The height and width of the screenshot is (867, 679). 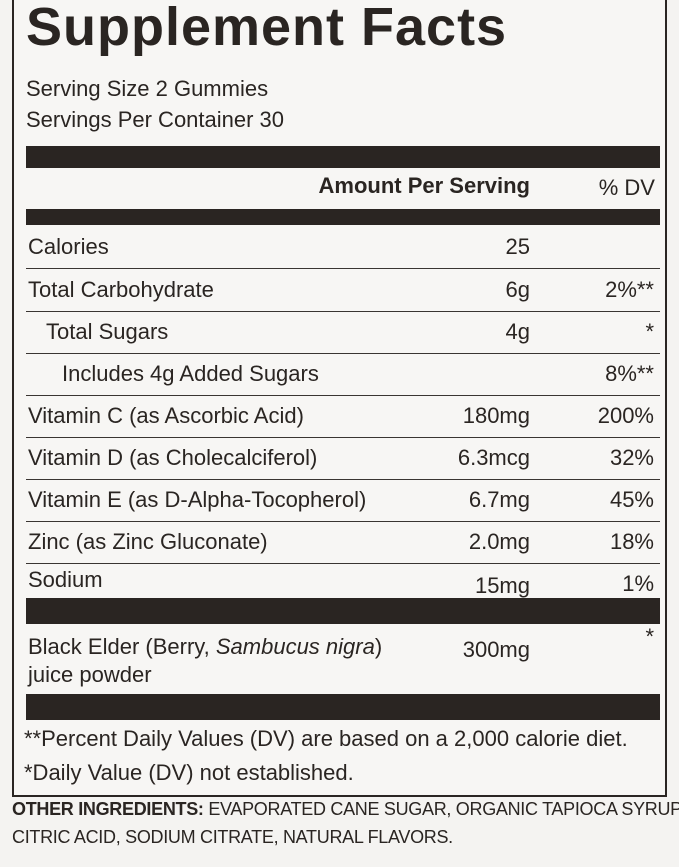 What do you see at coordinates (343, 247) in the screenshot?
I see `nutrient-row: Calories 25` at bounding box center [343, 247].